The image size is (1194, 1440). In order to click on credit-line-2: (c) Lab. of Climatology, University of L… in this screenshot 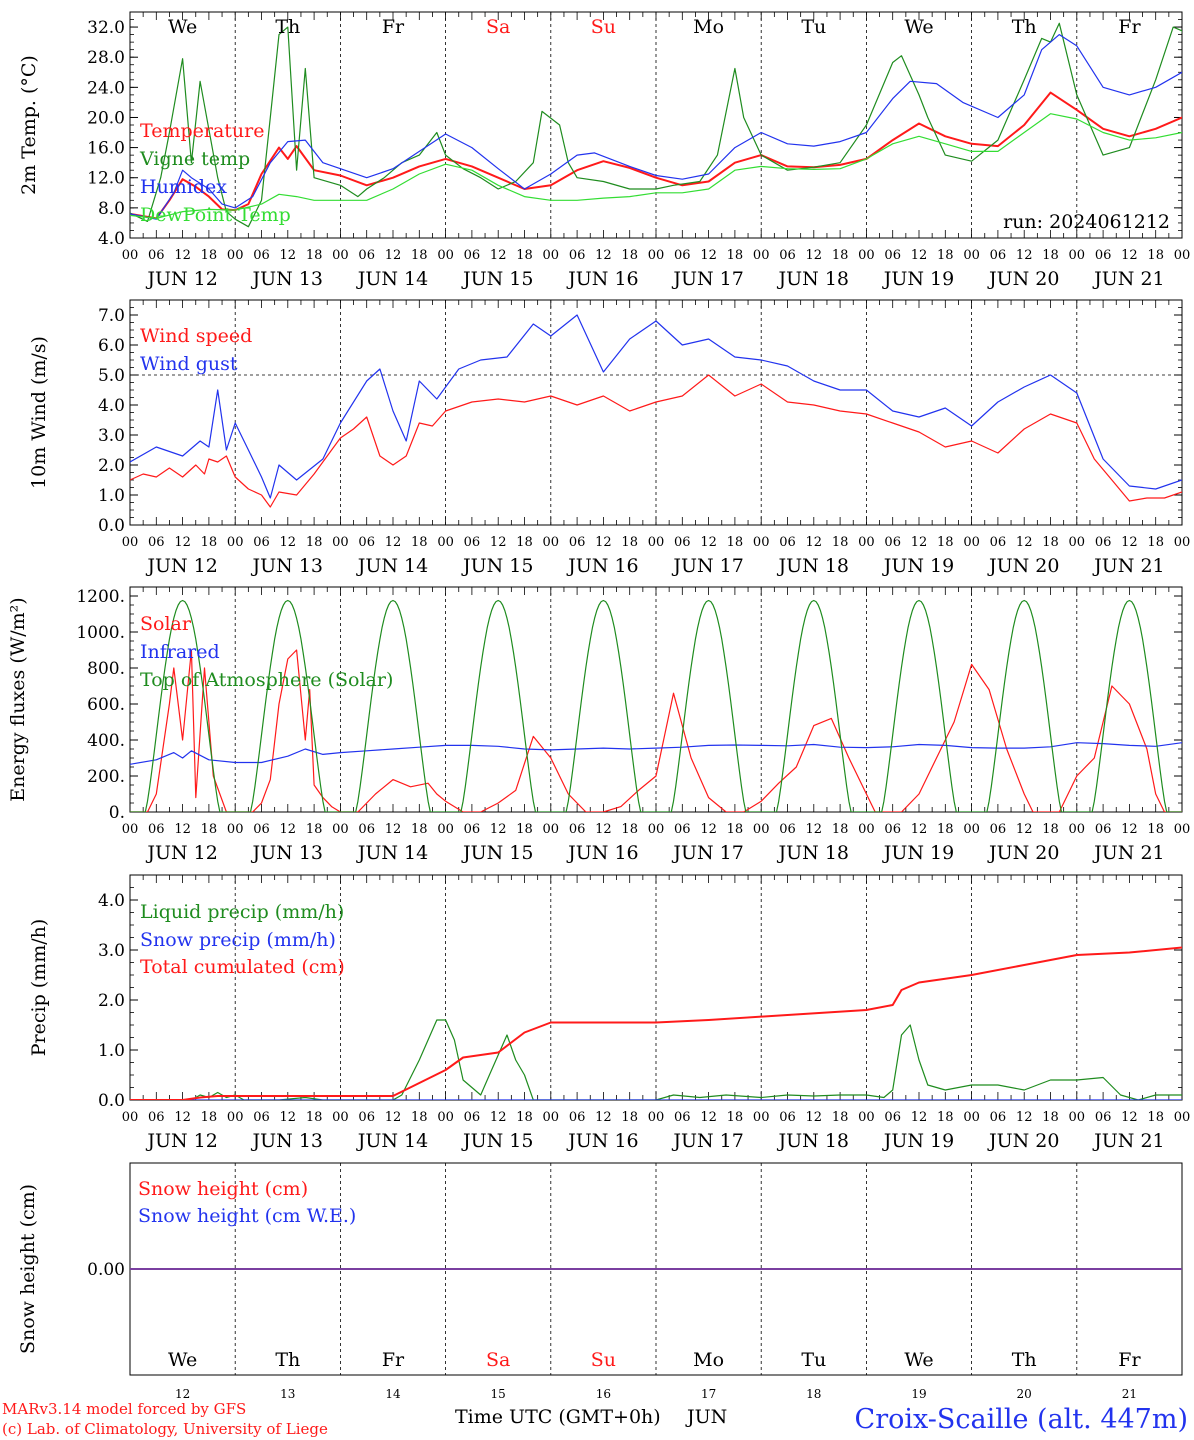, I will do `click(165, 1429)`.